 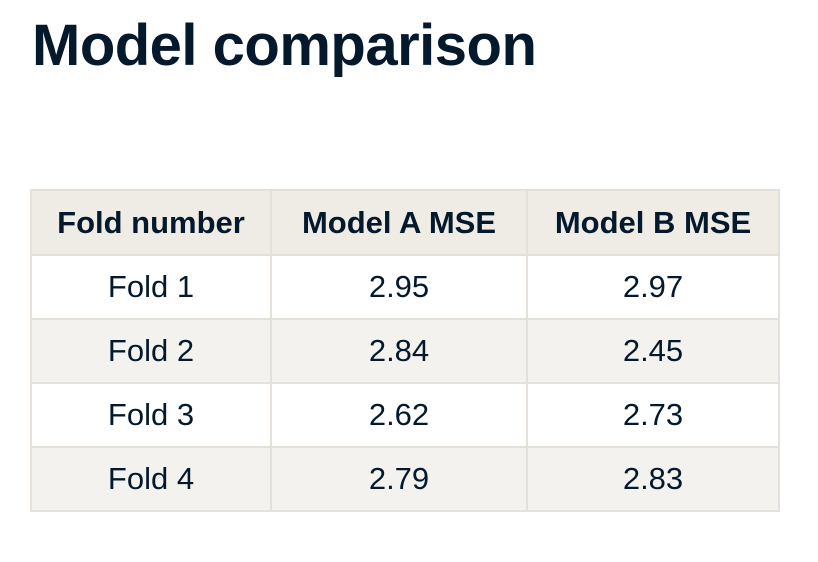 What do you see at coordinates (399, 222) in the screenshot?
I see `column-header-model-a-mse: Model A MSE` at bounding box center [399, 222].